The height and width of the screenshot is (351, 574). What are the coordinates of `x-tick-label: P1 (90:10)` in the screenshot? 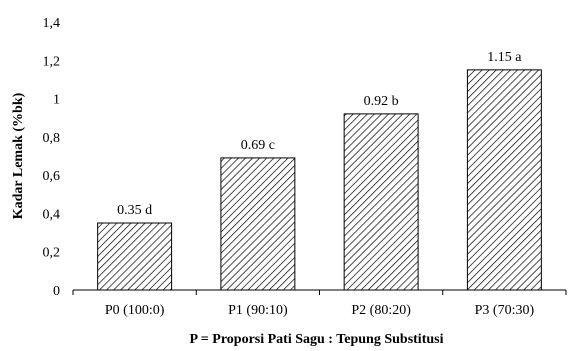 It's located at (258, 310).